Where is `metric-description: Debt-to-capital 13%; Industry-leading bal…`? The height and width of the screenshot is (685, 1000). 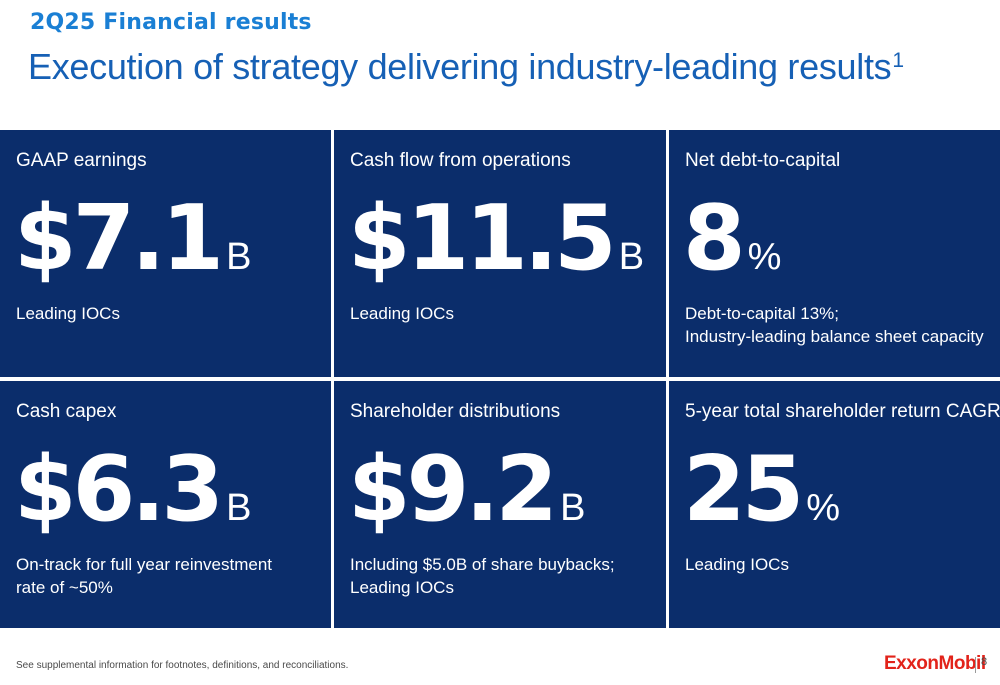 metric-description: Debt-to-capital 13%; Industry-leading bal… is located at coordinates (834, 325).